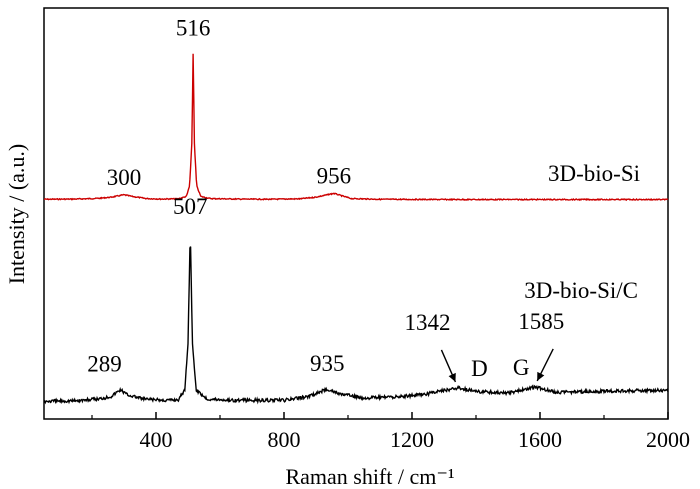  What do you see at coordinates (334, 175) in the screenshot?
I see `annotation-956: 956` at bounding box center [334, 175].